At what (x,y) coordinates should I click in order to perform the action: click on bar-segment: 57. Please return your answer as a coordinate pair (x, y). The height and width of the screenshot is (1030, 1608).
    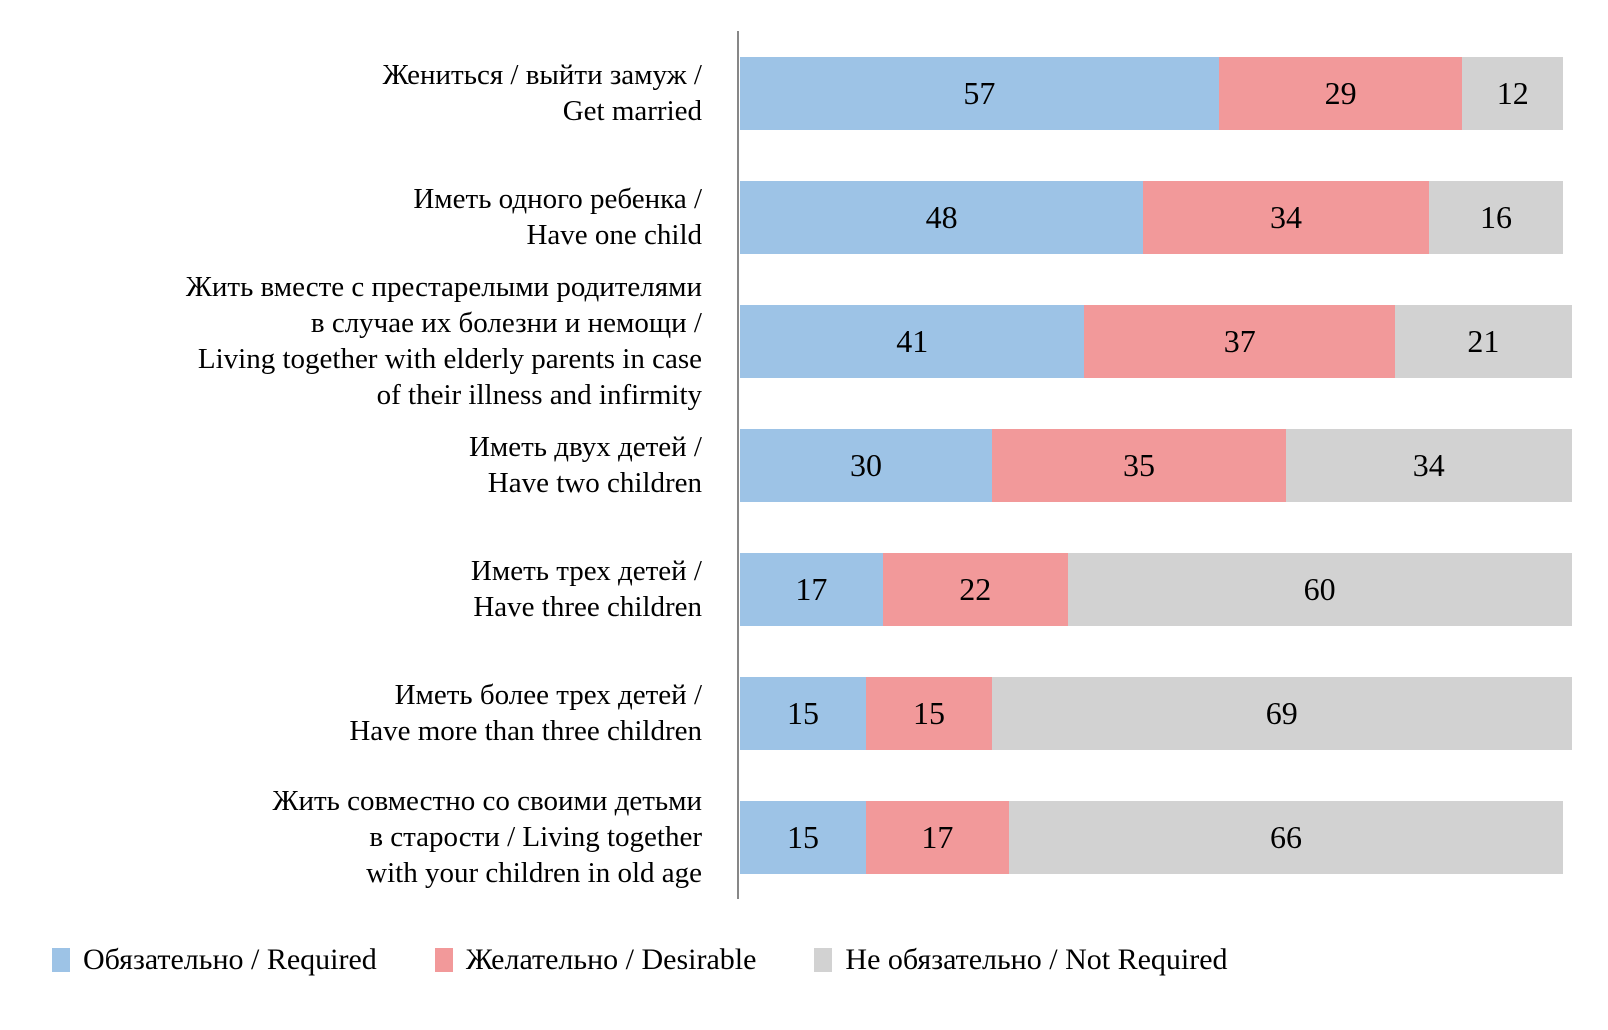
    Looking at the image, I should click on (979, 93).